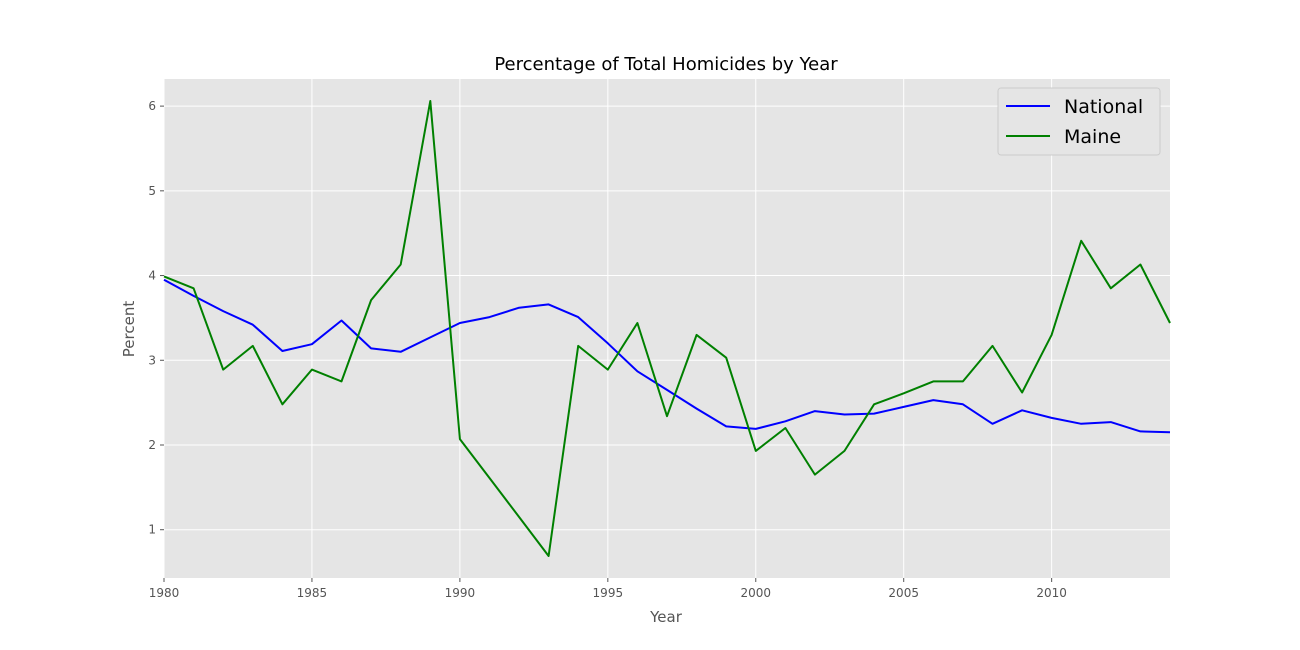  Describe the element at coordinates (129, 329) in the screenshot. I see `y-axis-label: Percent` at that location.